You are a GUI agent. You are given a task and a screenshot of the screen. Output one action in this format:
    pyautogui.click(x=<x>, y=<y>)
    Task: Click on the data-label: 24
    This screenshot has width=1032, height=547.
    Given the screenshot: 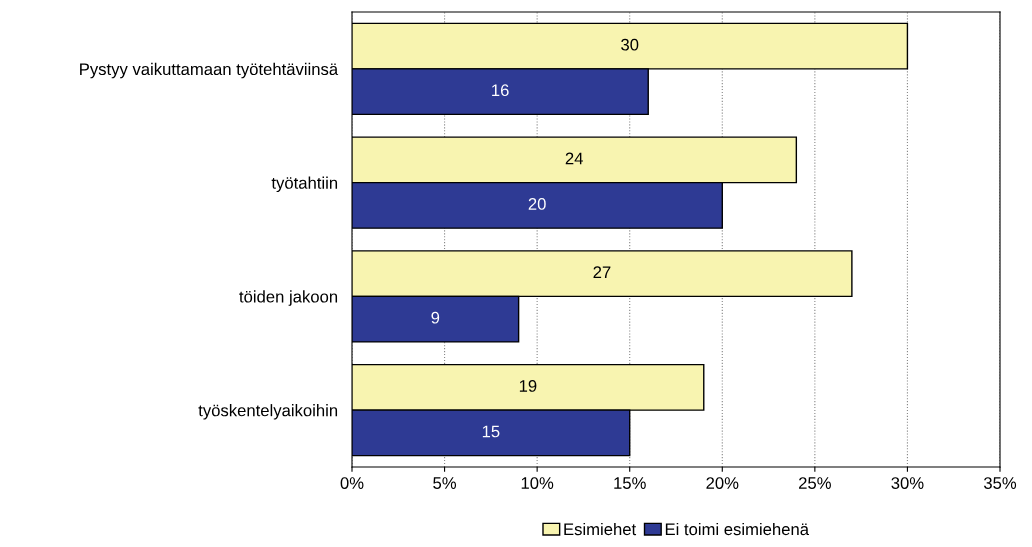 What is the action you would take?
    pyautogui.click(x=574, y=158)
    